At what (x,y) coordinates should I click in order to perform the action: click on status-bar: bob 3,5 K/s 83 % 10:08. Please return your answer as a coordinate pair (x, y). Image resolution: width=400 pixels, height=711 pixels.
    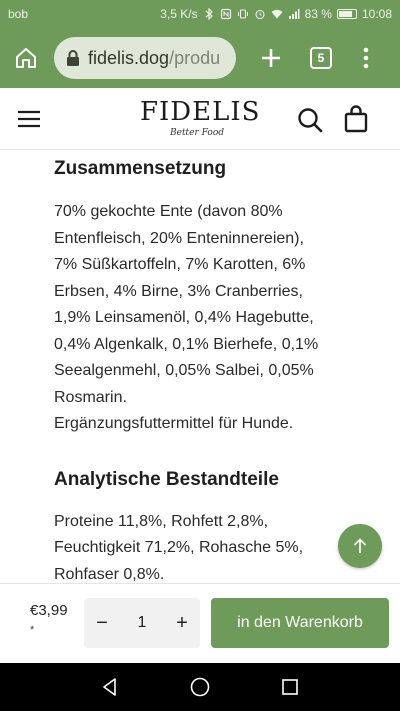
    Looking at the image, I should click on (200, 14).